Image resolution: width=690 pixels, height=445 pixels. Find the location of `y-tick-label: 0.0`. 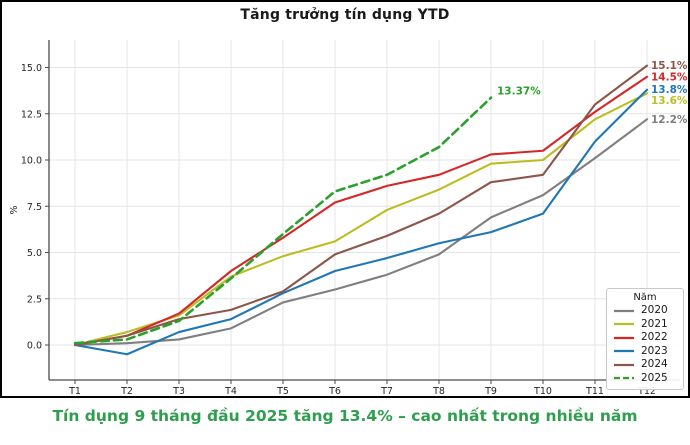

y-tick-label: 0.0 is located at coordinates (34, 346).